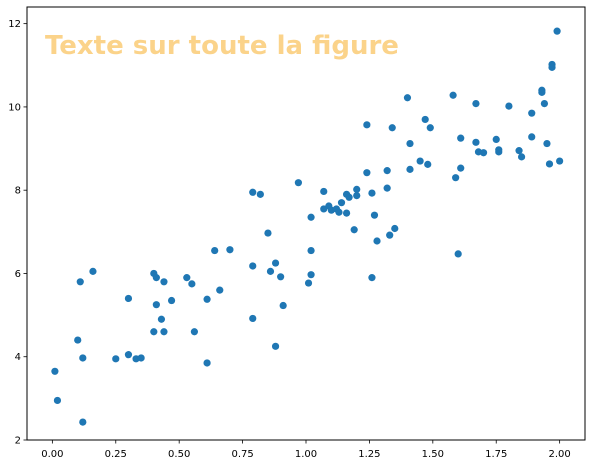  I want to click on x-tick-label: 1.75, so click(496, 454).